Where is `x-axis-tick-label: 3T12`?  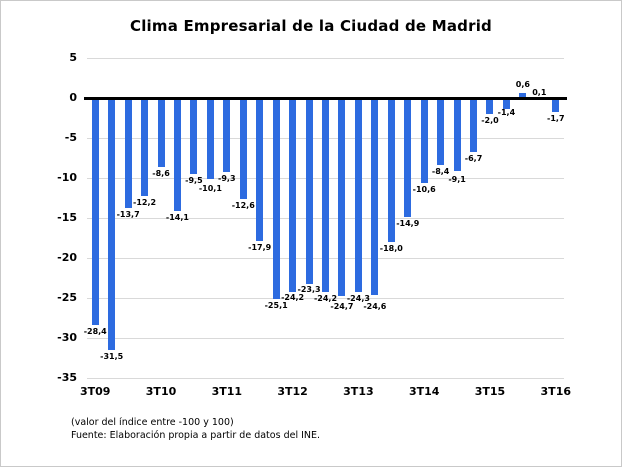 x-axis-tick-label: 3T12 is located at coordinates (292, 391).